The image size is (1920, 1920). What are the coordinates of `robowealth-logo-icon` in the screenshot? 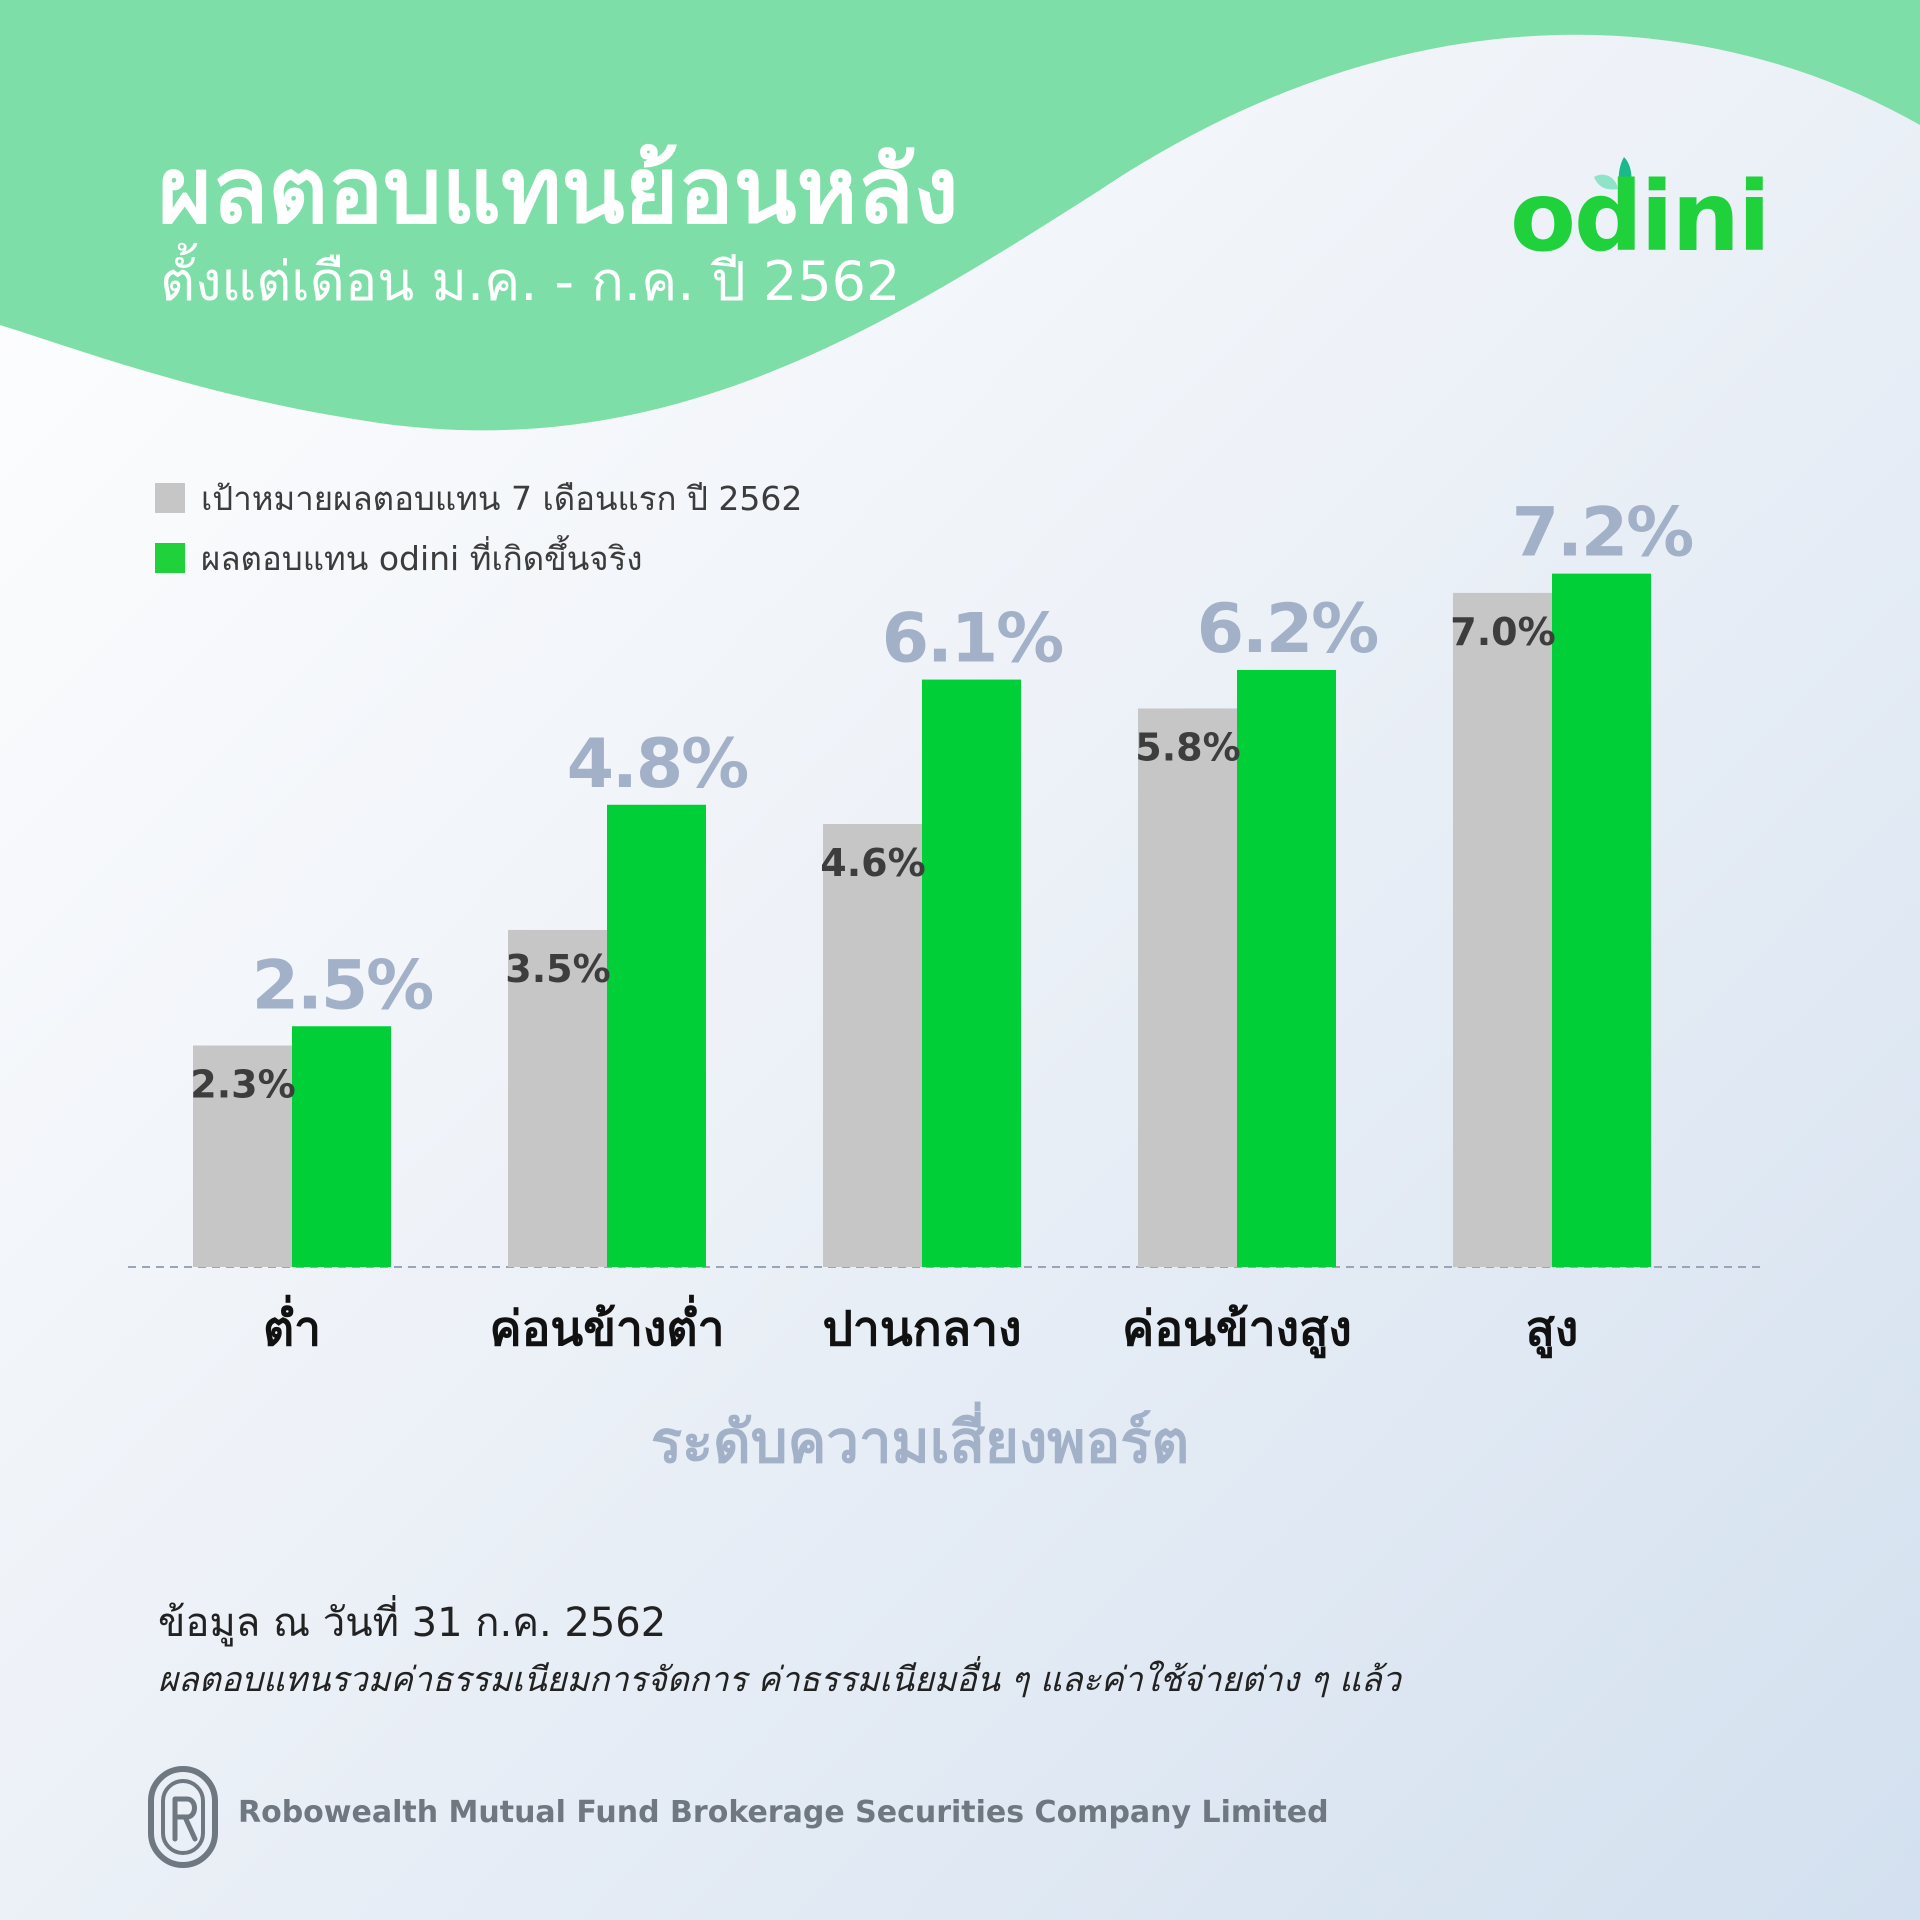 It's located at (183, 1817).